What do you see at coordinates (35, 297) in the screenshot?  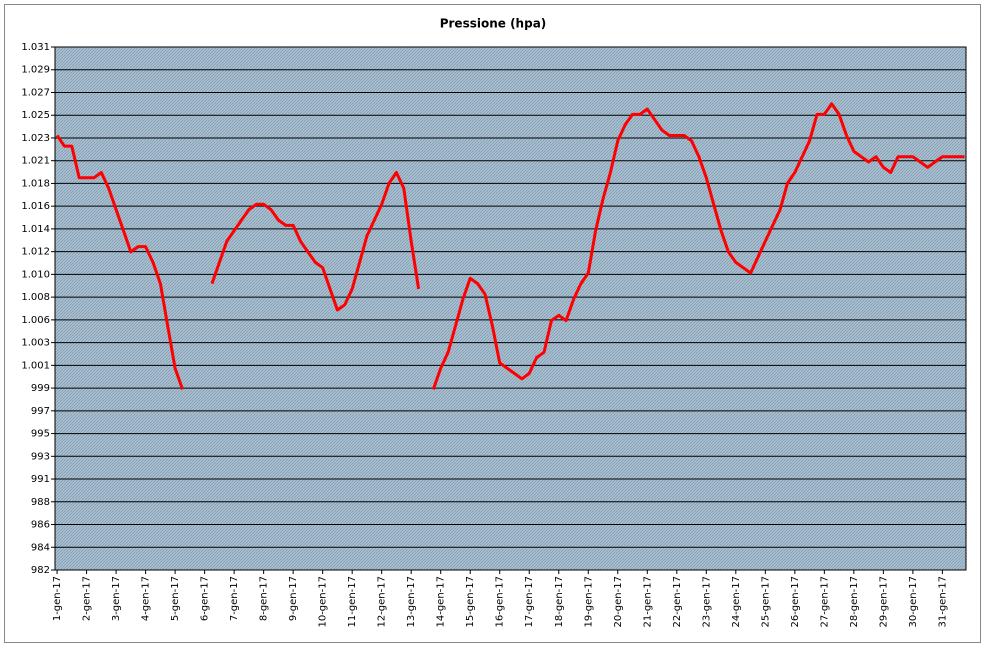 I see `y-tick-label: 1.008` at bounding box center [35, 297].